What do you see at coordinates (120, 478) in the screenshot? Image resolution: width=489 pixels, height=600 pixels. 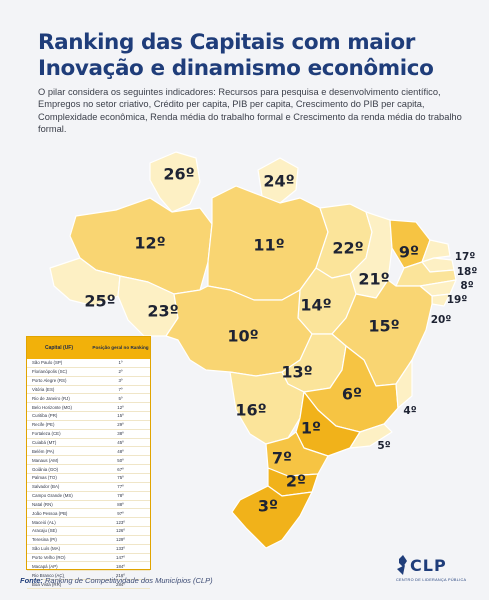 I see `row-position: 75º` at bounding box center [120, 478].